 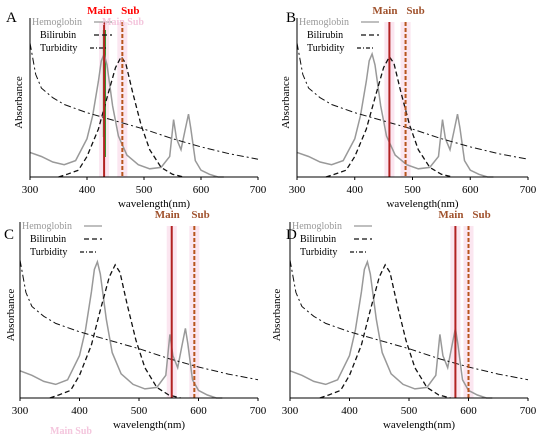 I want to click on panel-letter: A, so click(x=11, y=18).